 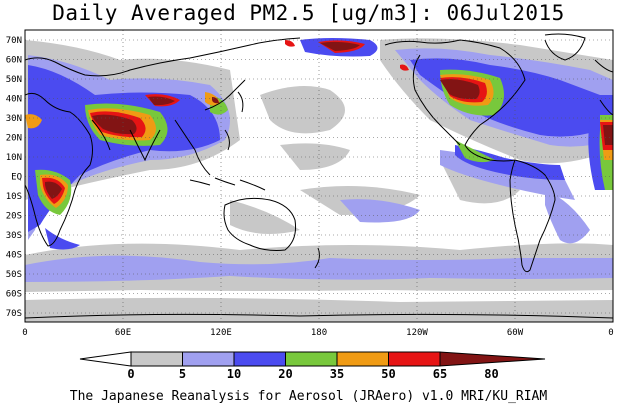 I want to click on lat-label: 20N, so click(x=14, y=139).